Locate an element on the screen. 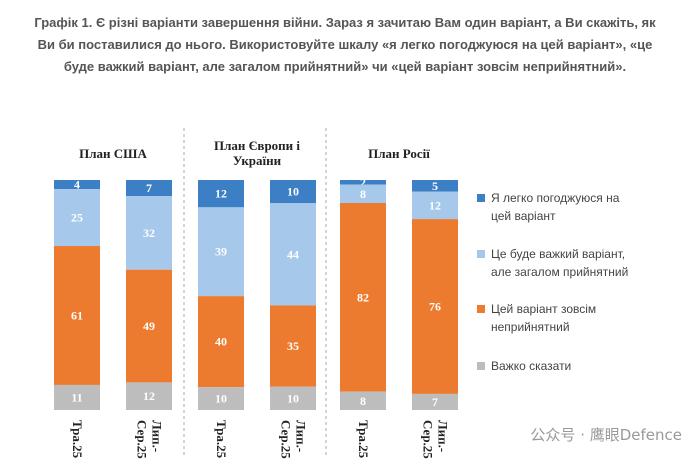  data-label: 4 is located at coordinates (77, 185).